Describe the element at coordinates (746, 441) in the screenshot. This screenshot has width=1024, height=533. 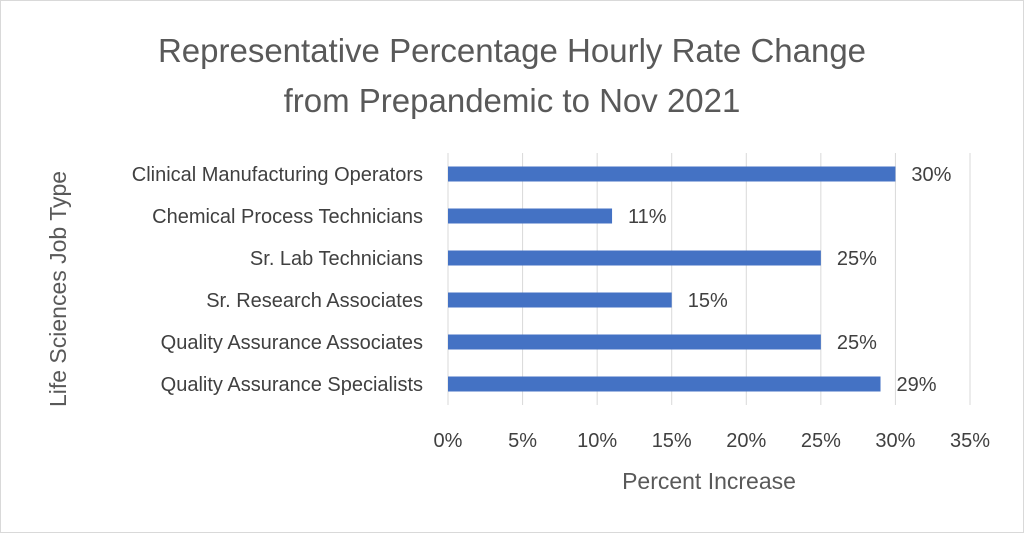
I see `x-tick-label: 20%` at that location.